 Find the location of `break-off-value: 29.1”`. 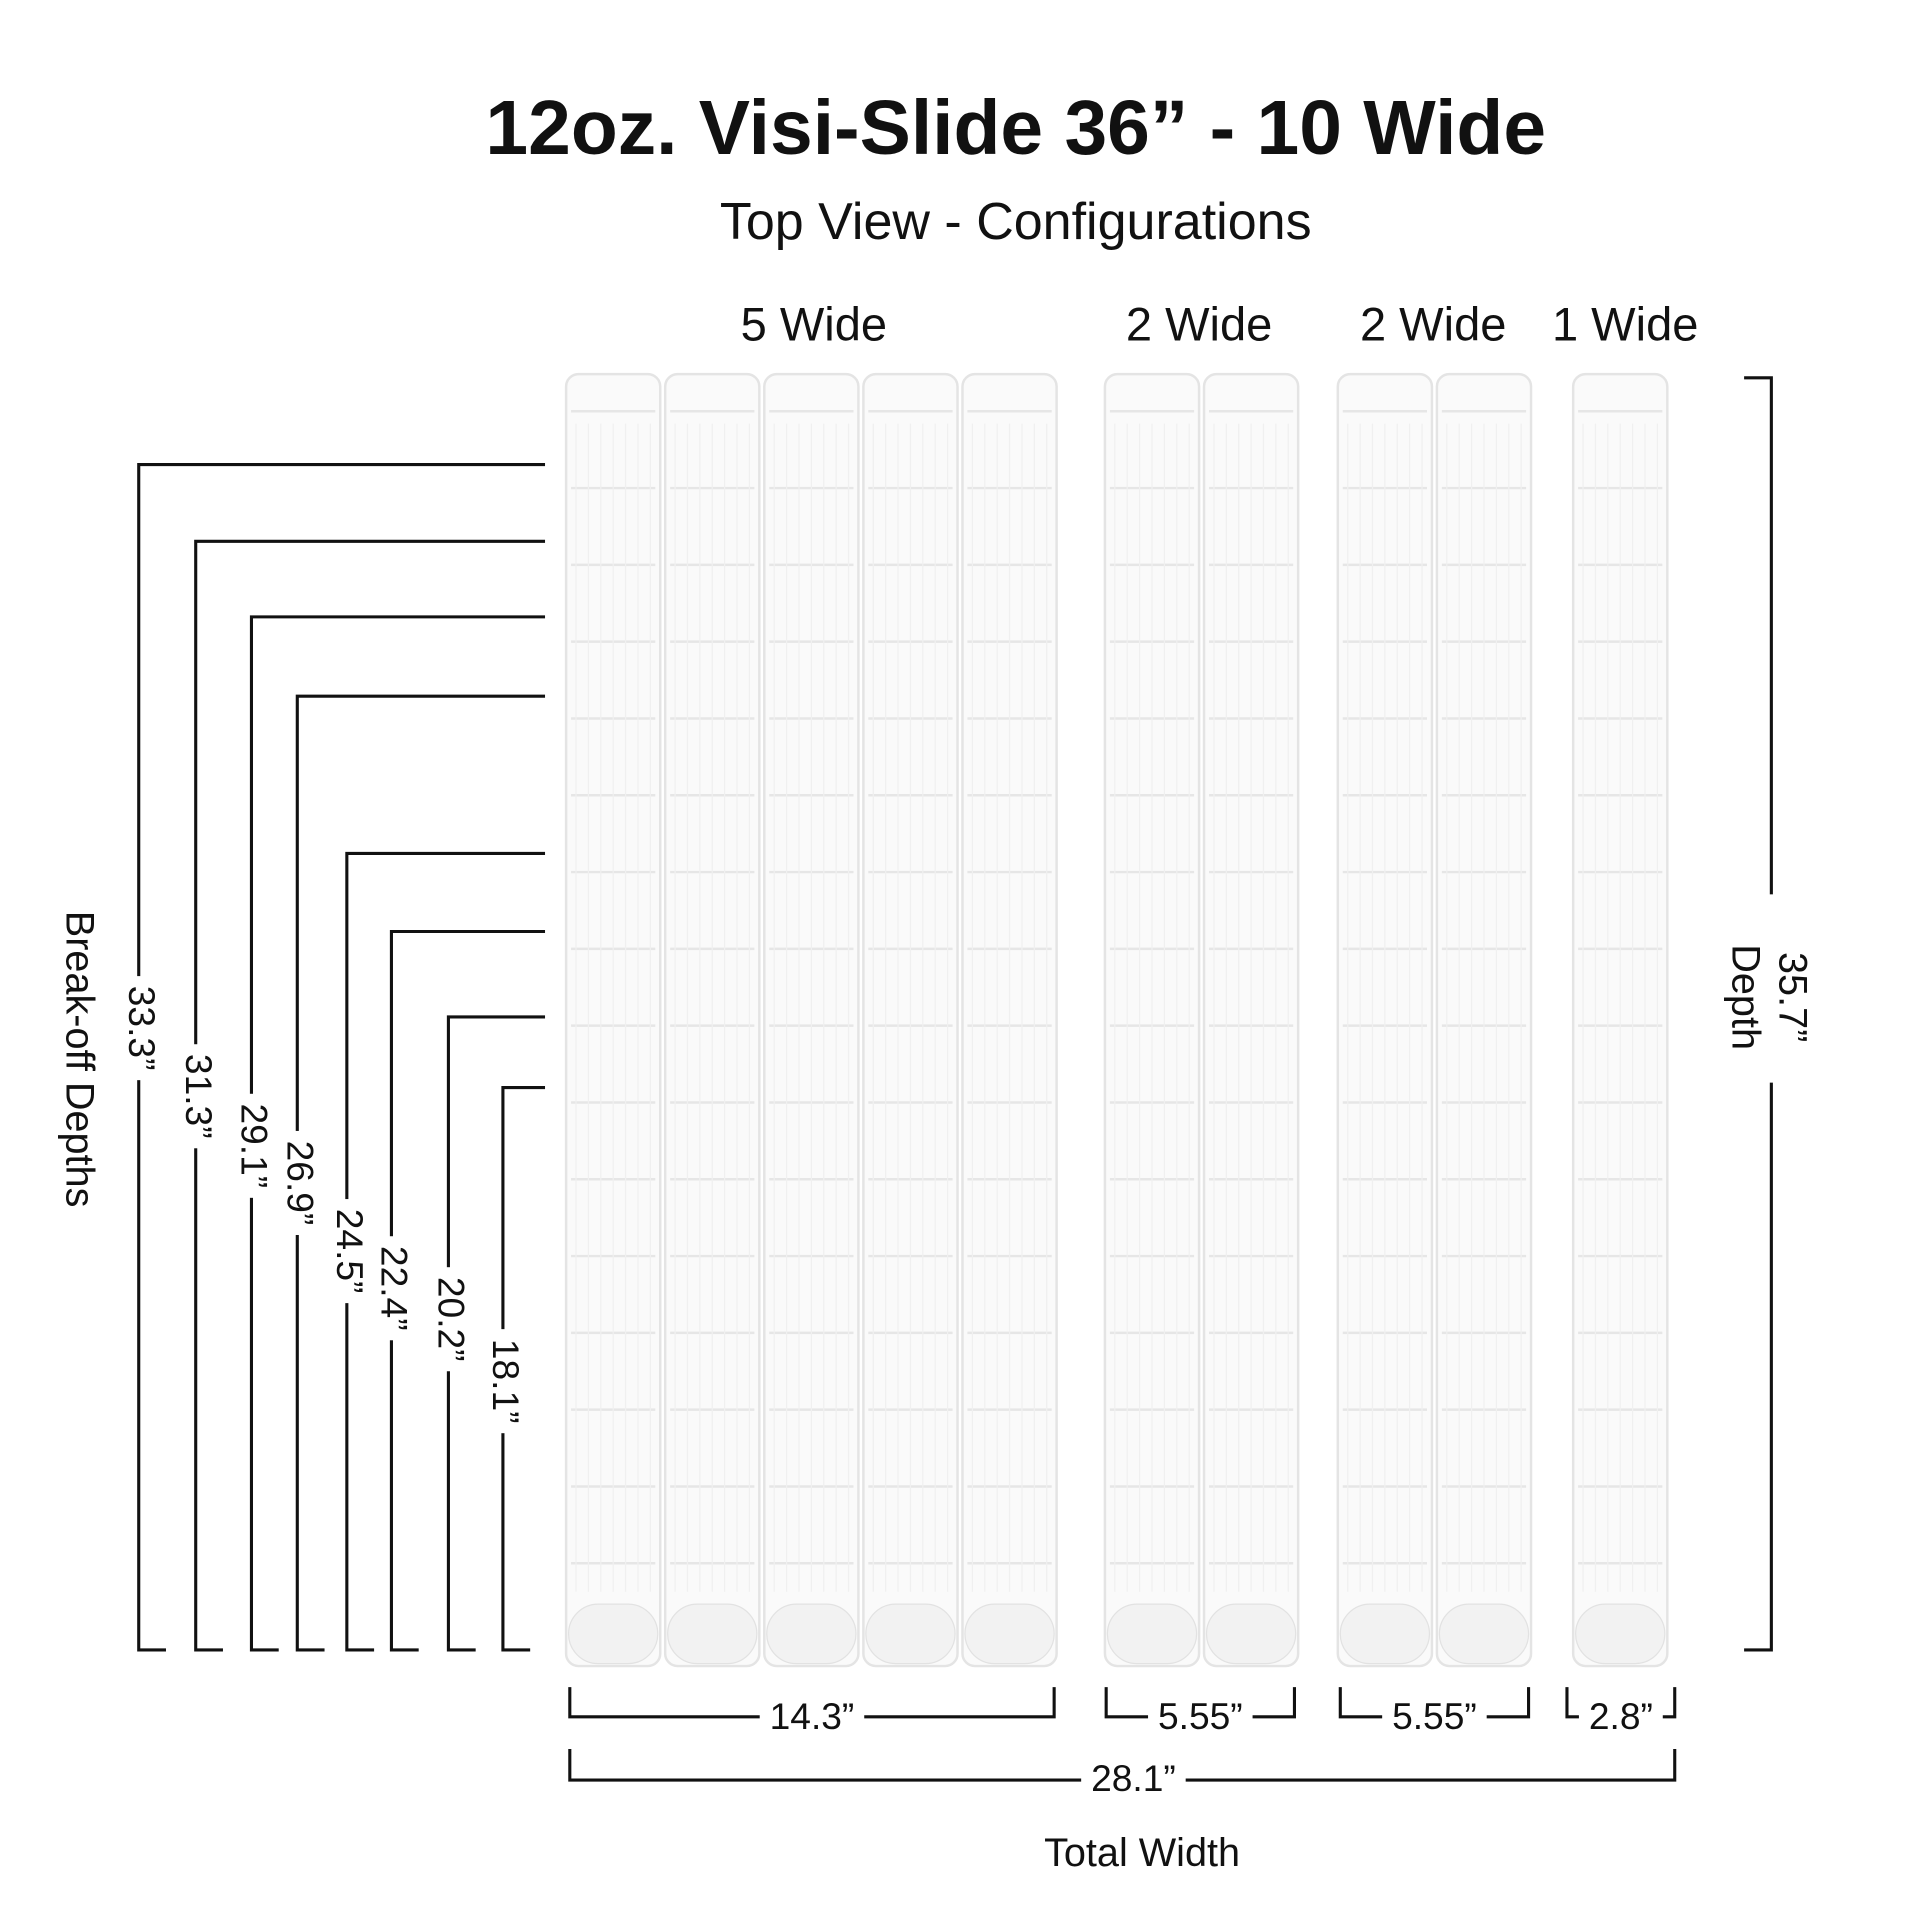

break-off-value: 29.1” is located at coordinates (255, 1145).